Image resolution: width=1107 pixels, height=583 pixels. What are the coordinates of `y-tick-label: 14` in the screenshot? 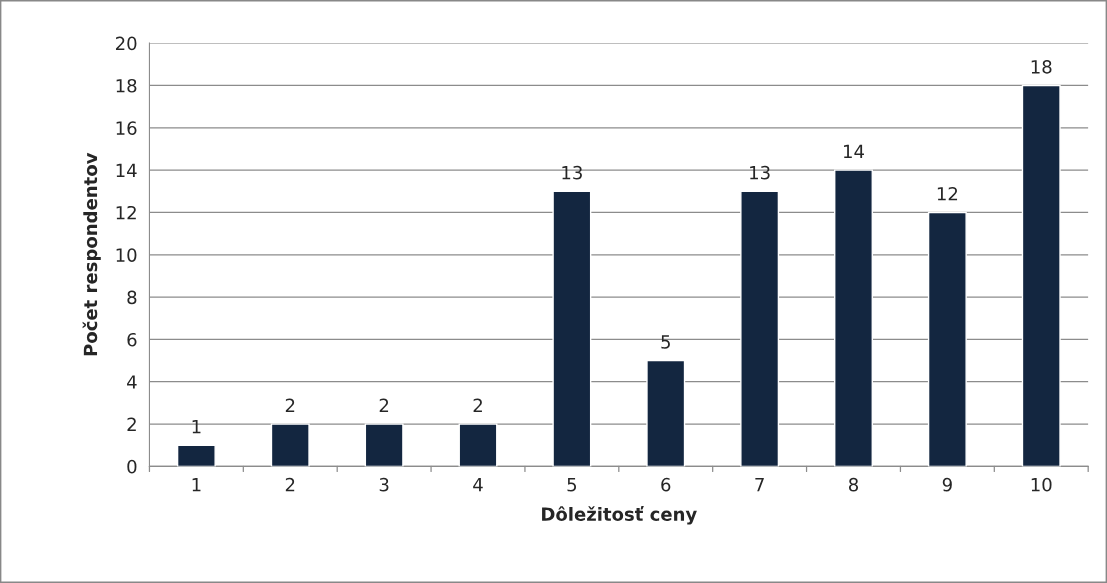 It's located at (126, 170).